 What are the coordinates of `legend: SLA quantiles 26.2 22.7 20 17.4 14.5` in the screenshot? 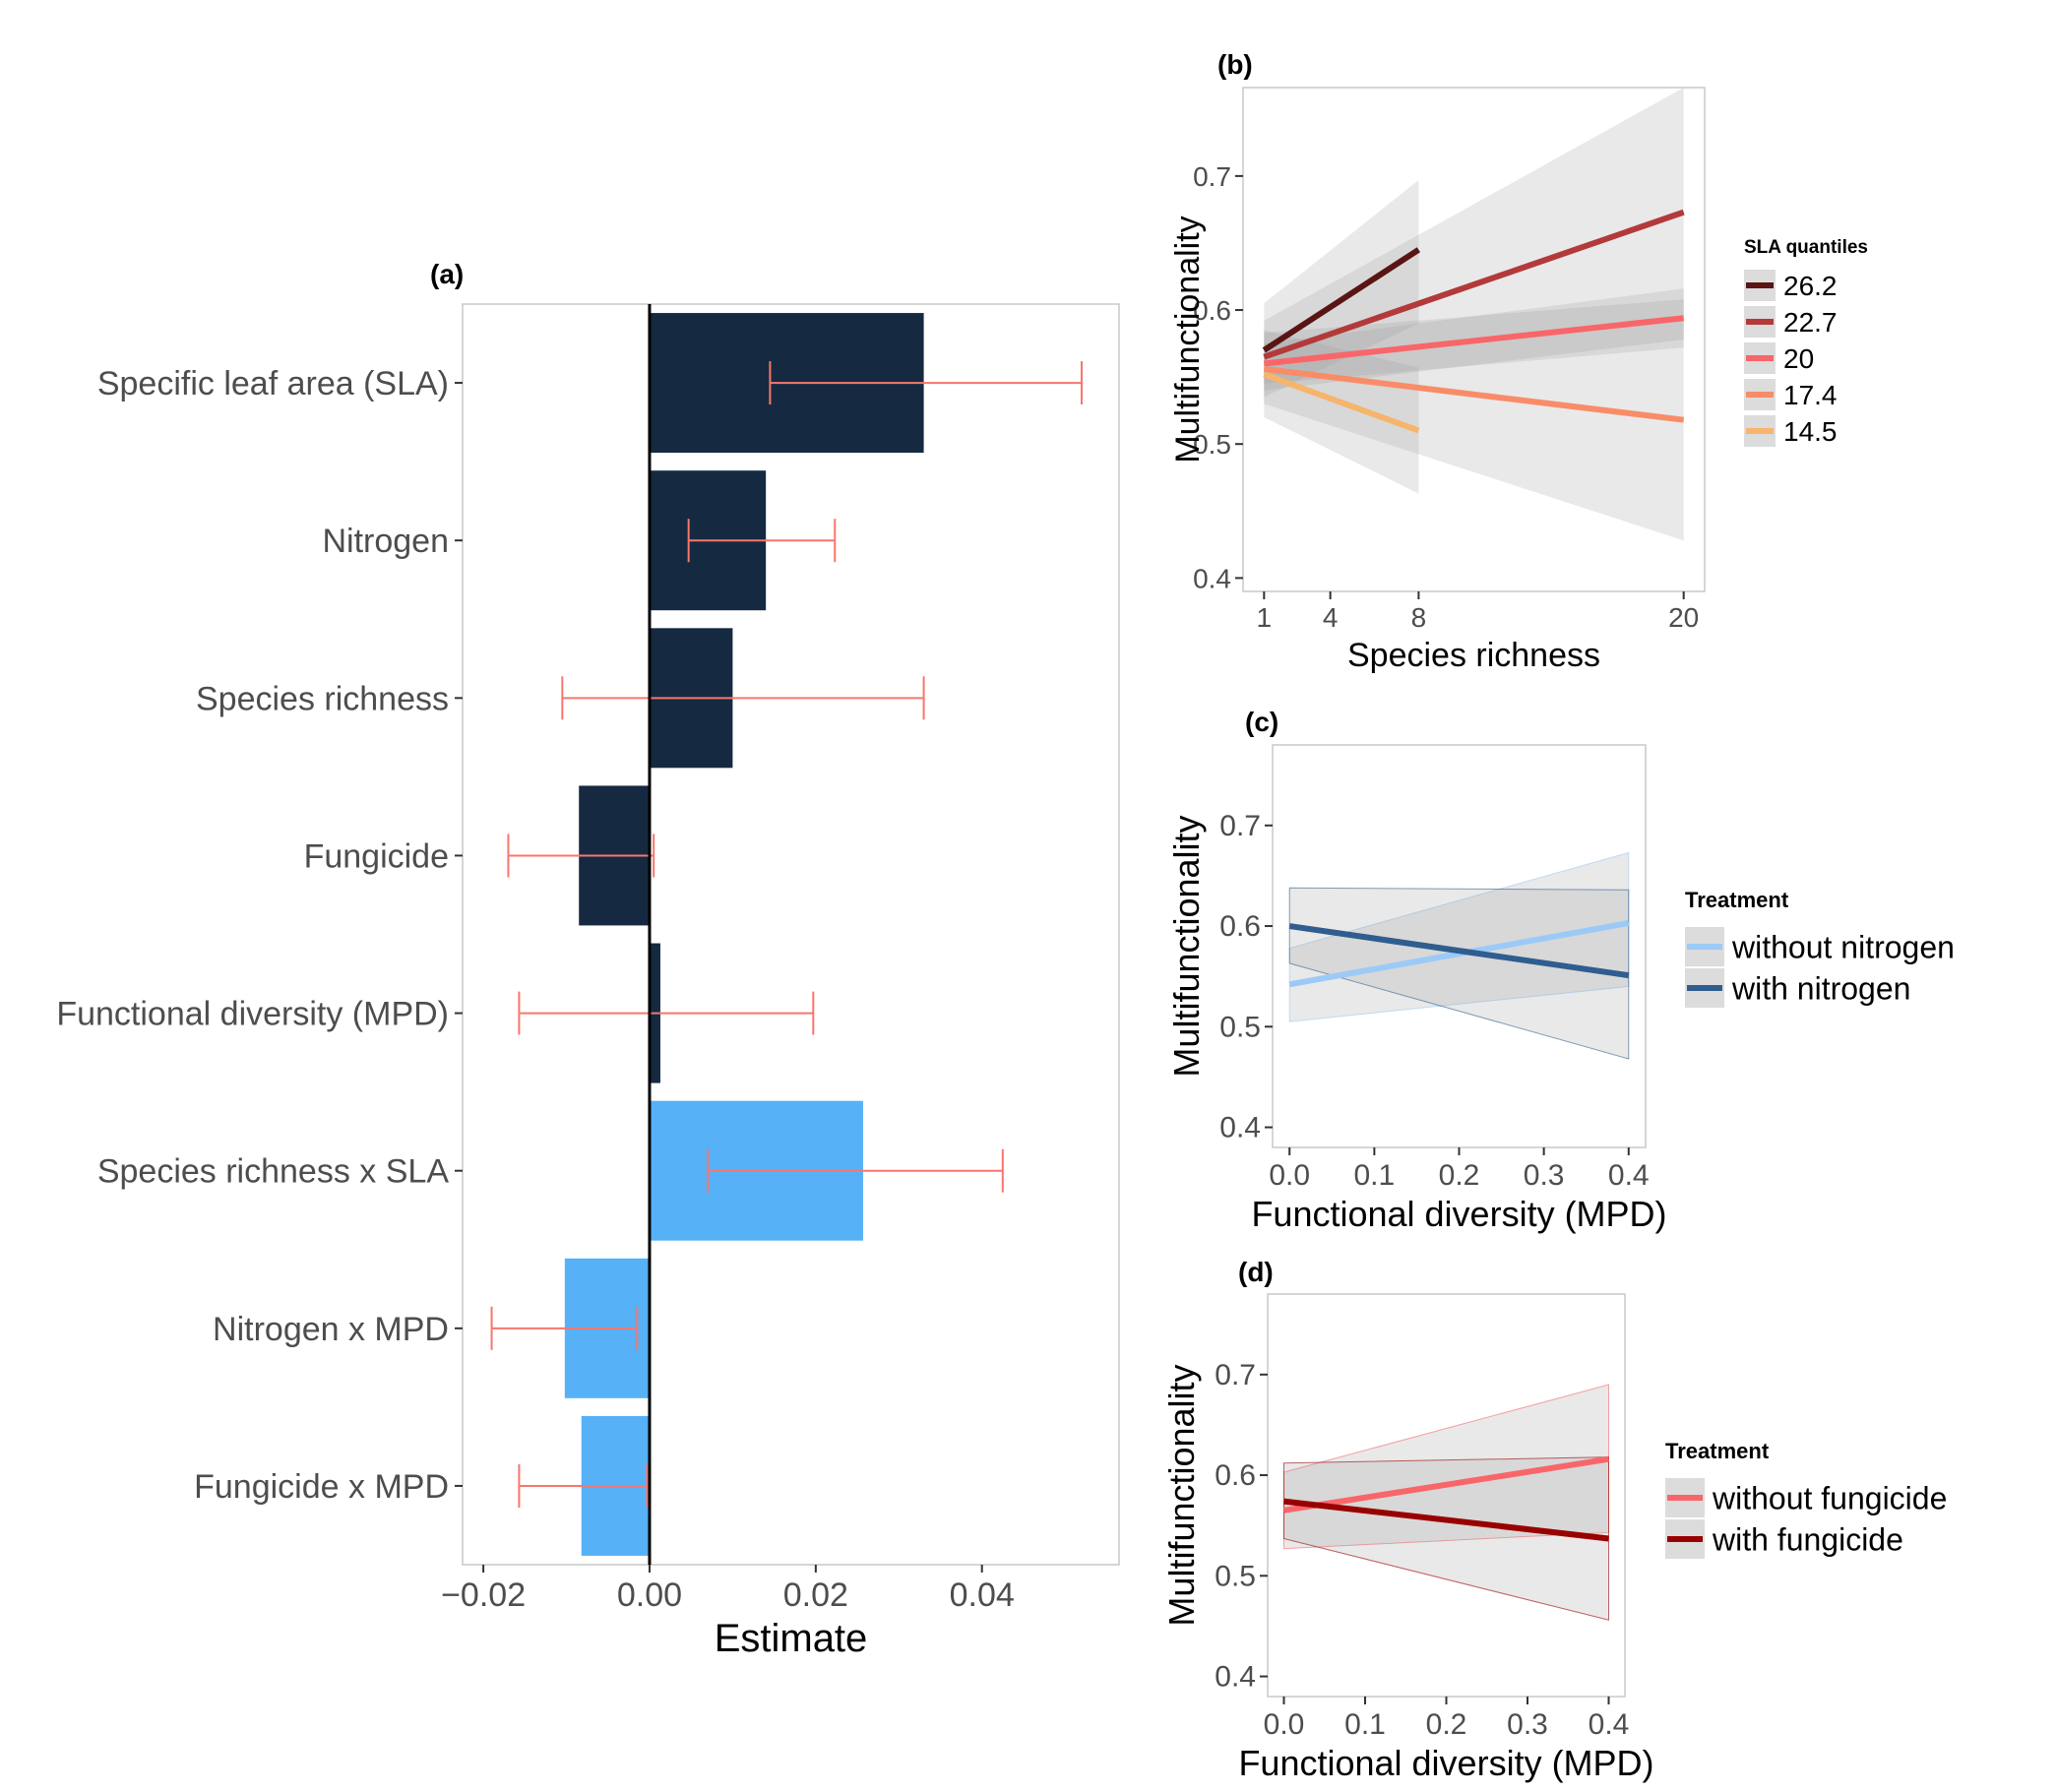 It's located at (1806, 342).